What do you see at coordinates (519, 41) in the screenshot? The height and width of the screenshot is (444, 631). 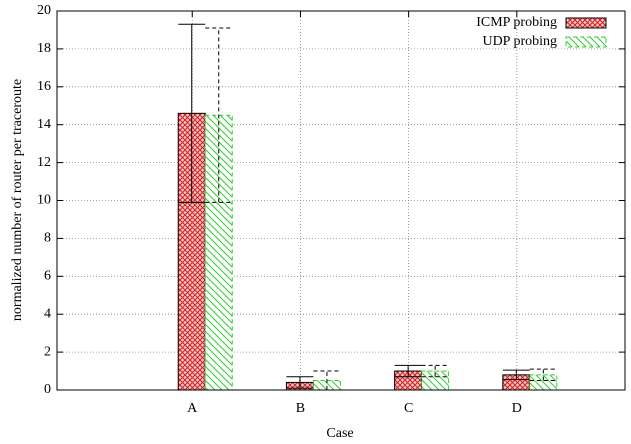 I see `legend-label: UDP probing` at bounding box center [519, 41].